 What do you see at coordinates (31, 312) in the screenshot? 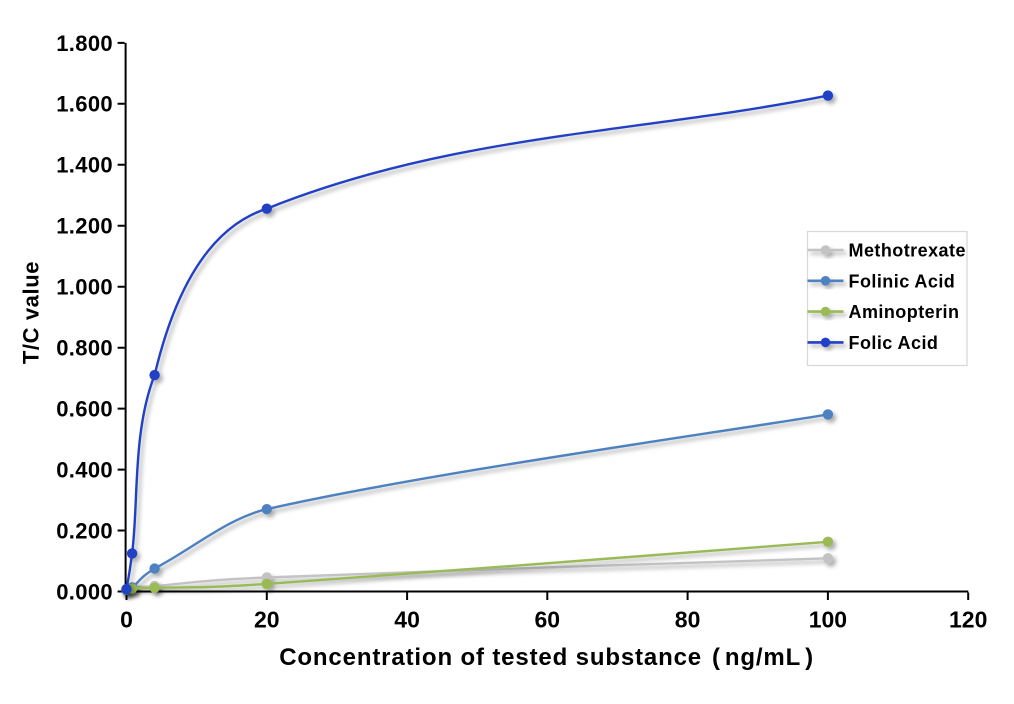
I see `svg-text: T/C value` at bounding box center [31, 312].